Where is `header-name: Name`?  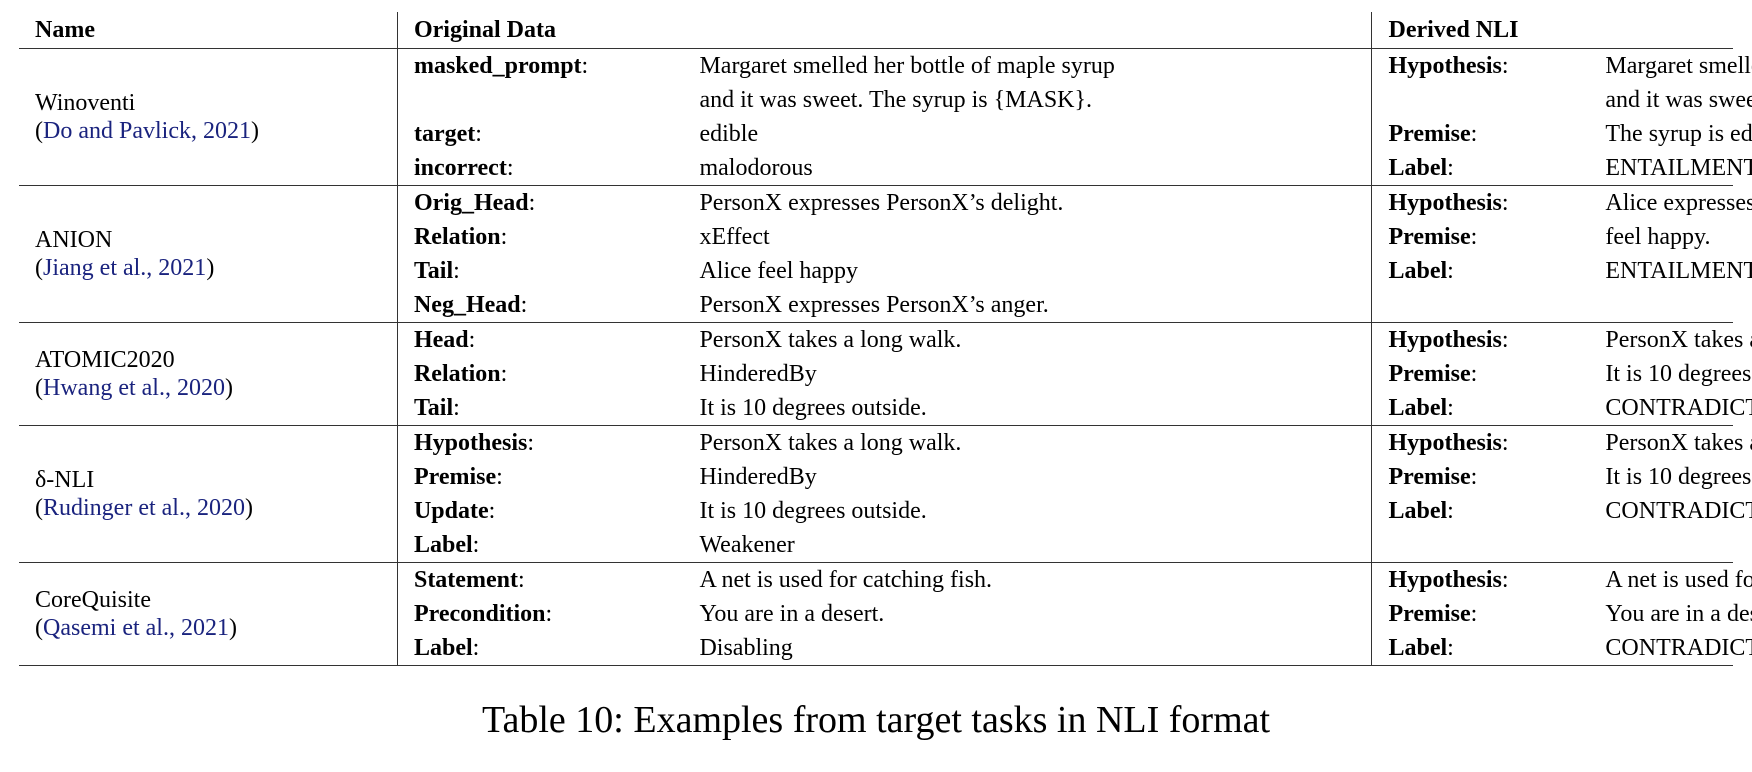
header-name: Name is located at coordinates (65, 30).